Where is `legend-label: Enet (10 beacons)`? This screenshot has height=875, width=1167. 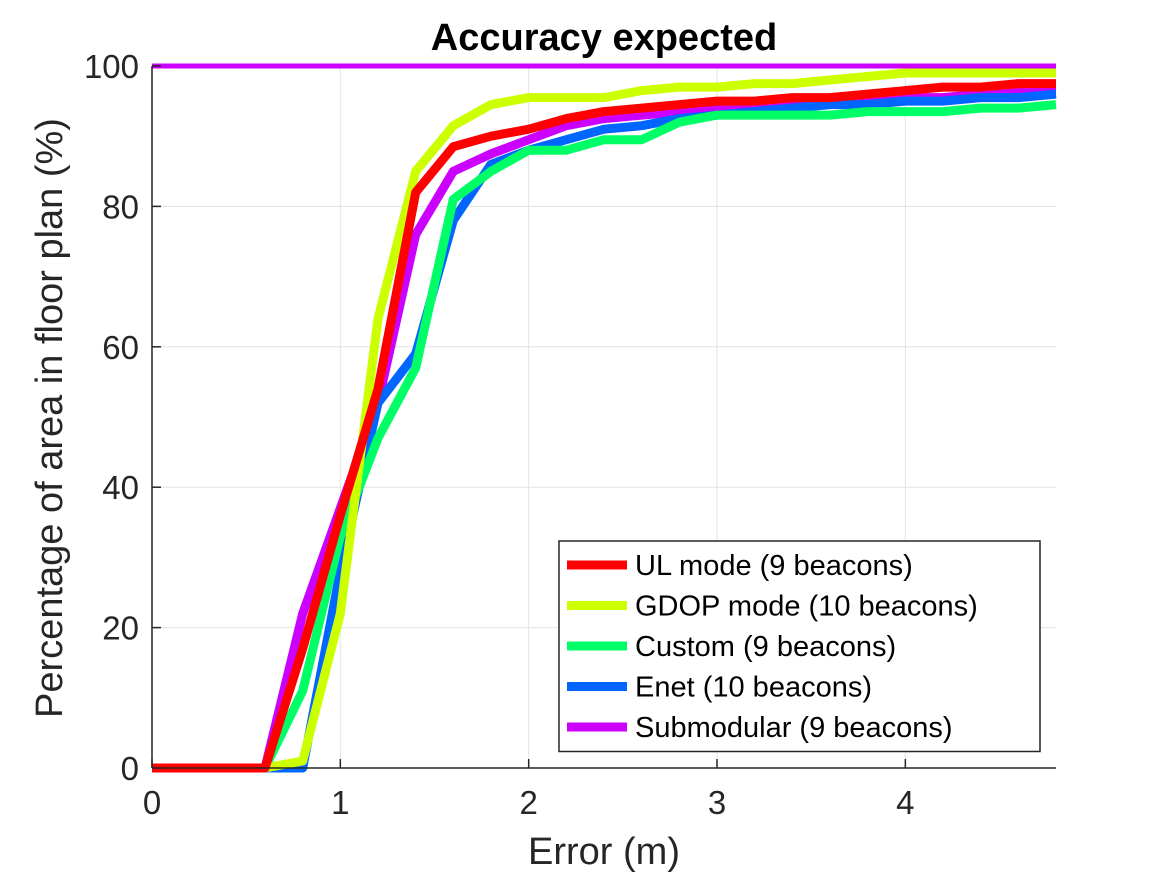 legend-label: Enet (10 beacons) is located at coordinates (753, 688).